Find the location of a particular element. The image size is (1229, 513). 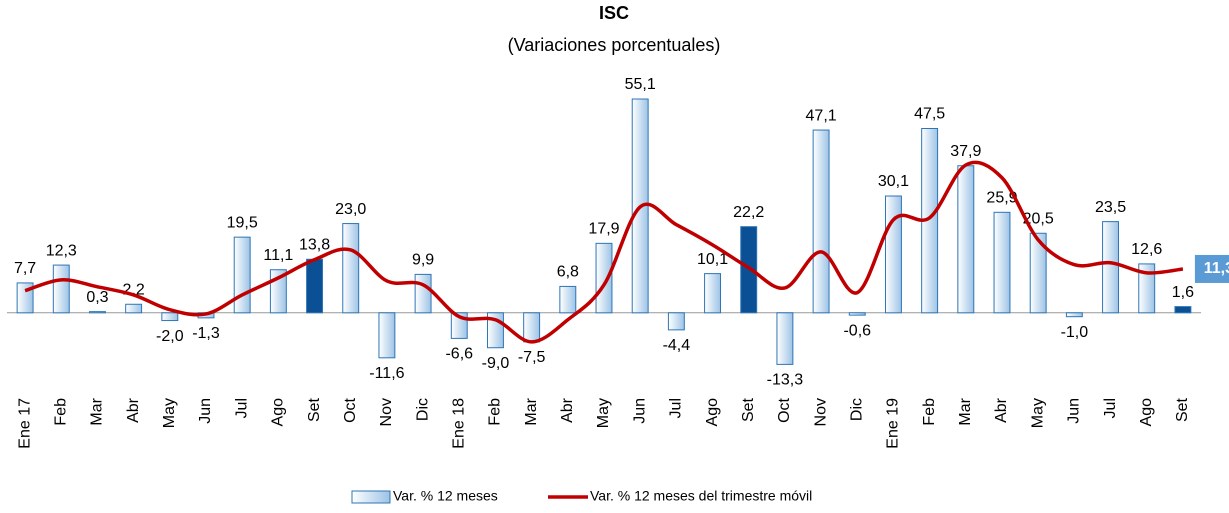

data-label: 22,2 is located at coordinates (748, 212).